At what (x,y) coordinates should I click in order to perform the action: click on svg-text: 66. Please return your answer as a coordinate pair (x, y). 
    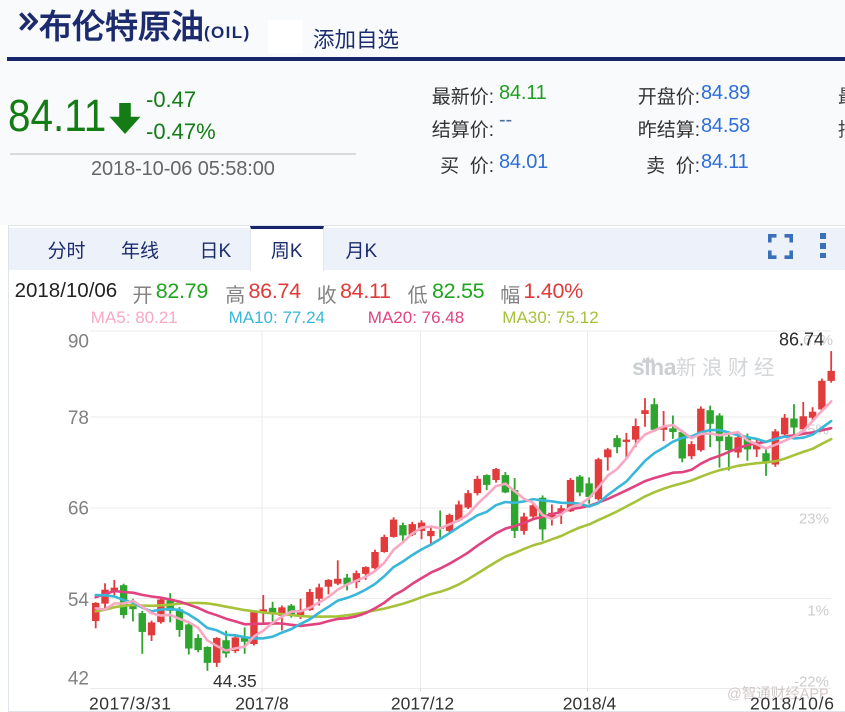
    Looking at the image, I should click on (78, 509).